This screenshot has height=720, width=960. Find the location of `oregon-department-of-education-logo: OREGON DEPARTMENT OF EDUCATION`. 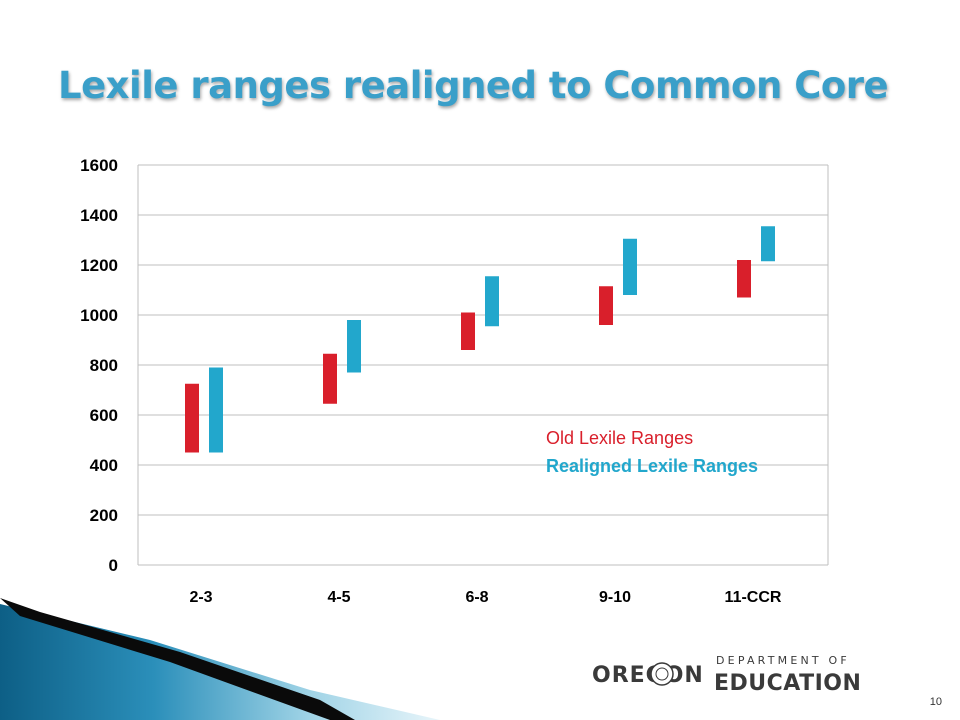

oregon-department-of-education-logo: OREGON DEPARTMENT OF EDUCATION is located at coordinates (726, 675).